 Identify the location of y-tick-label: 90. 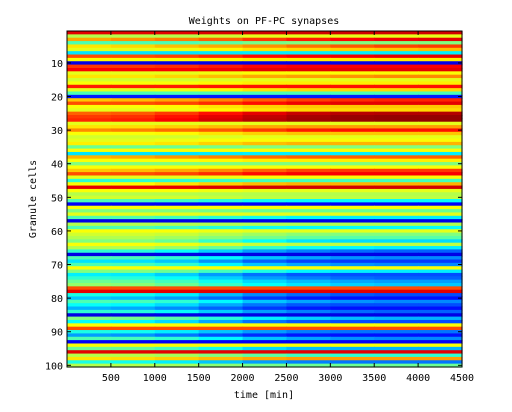
(57, 333).